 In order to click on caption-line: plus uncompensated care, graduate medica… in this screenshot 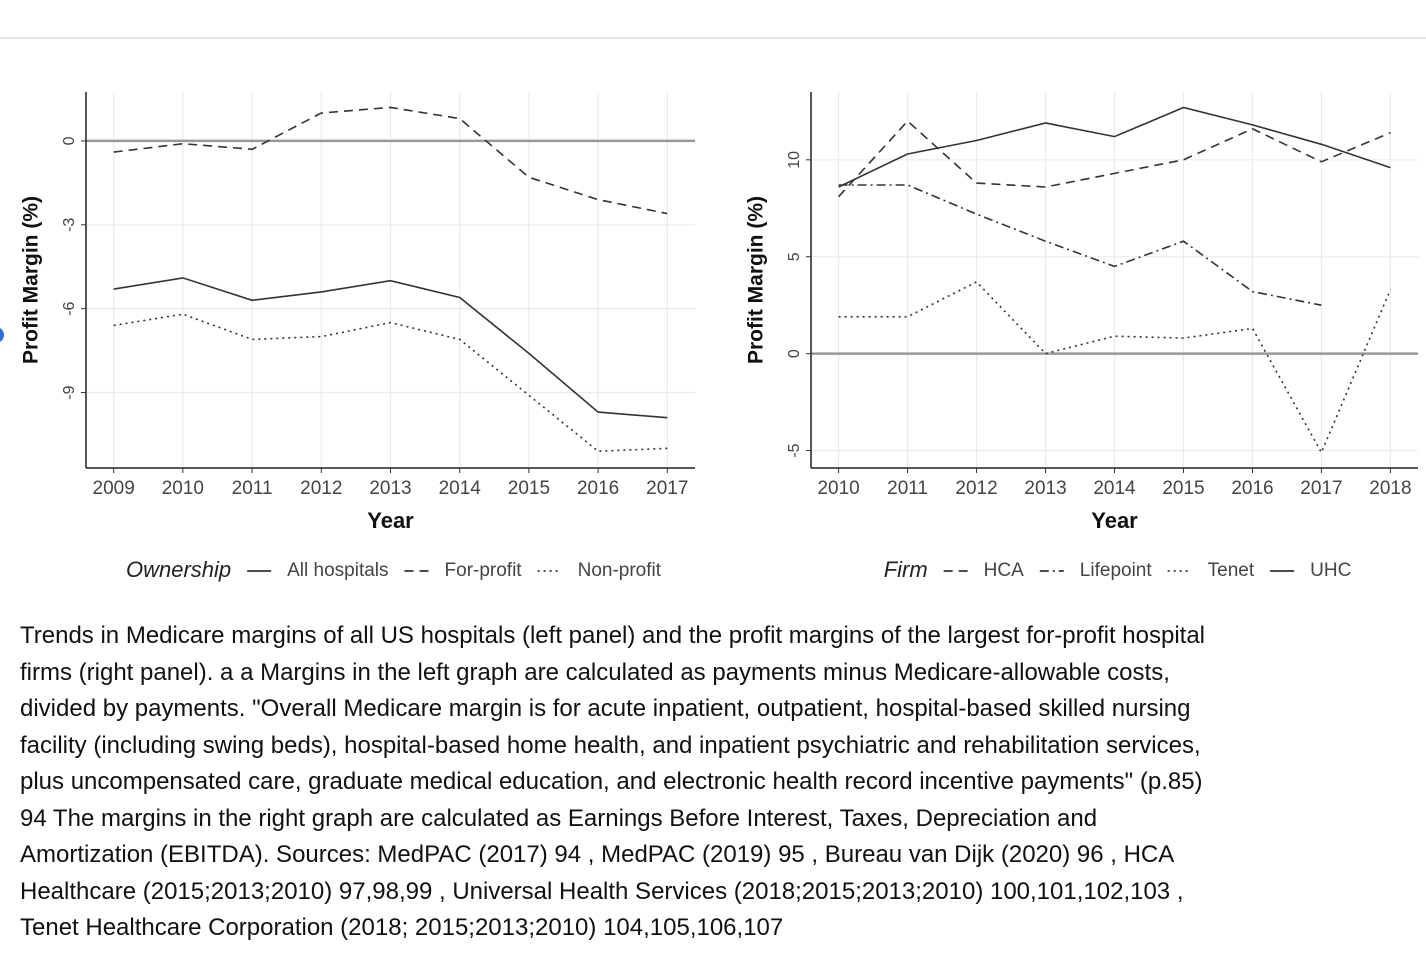, I will do `click(611, 781)`.